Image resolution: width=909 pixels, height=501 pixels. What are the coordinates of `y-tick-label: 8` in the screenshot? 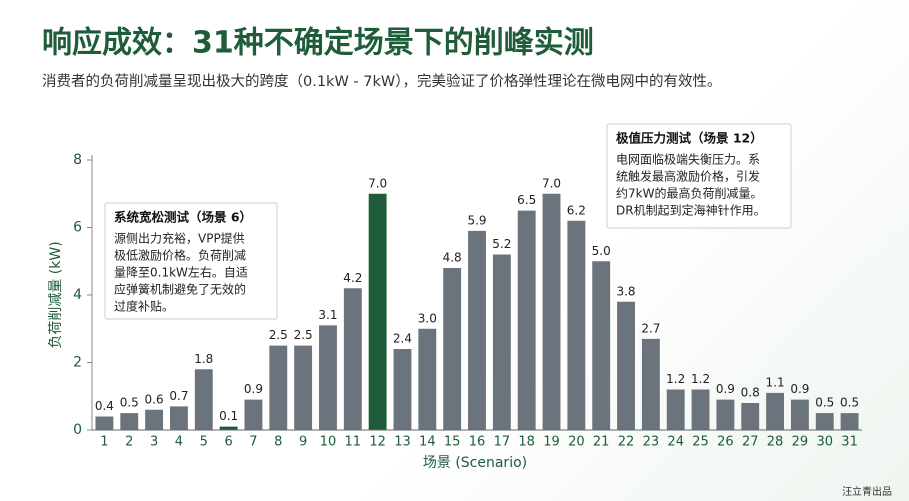 It's located at (77, 160).